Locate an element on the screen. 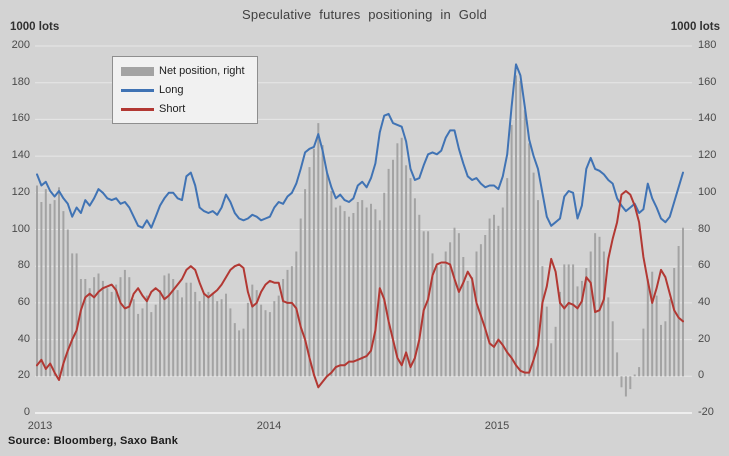  left-axis-tick-label: 160 is located at coordinates (20, 118).